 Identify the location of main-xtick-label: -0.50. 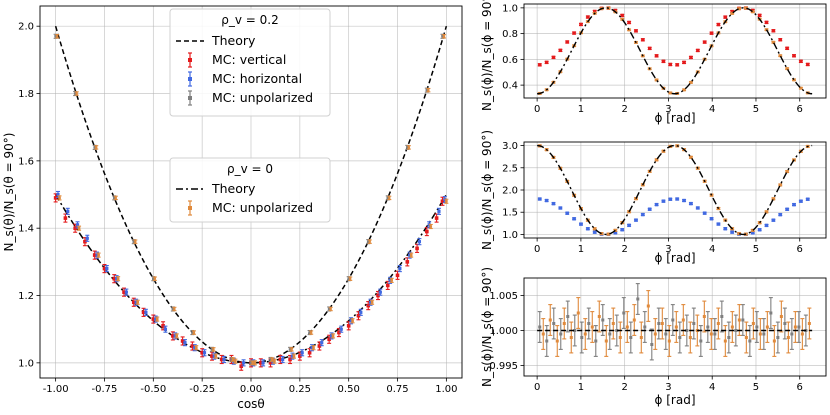
(153, 389).